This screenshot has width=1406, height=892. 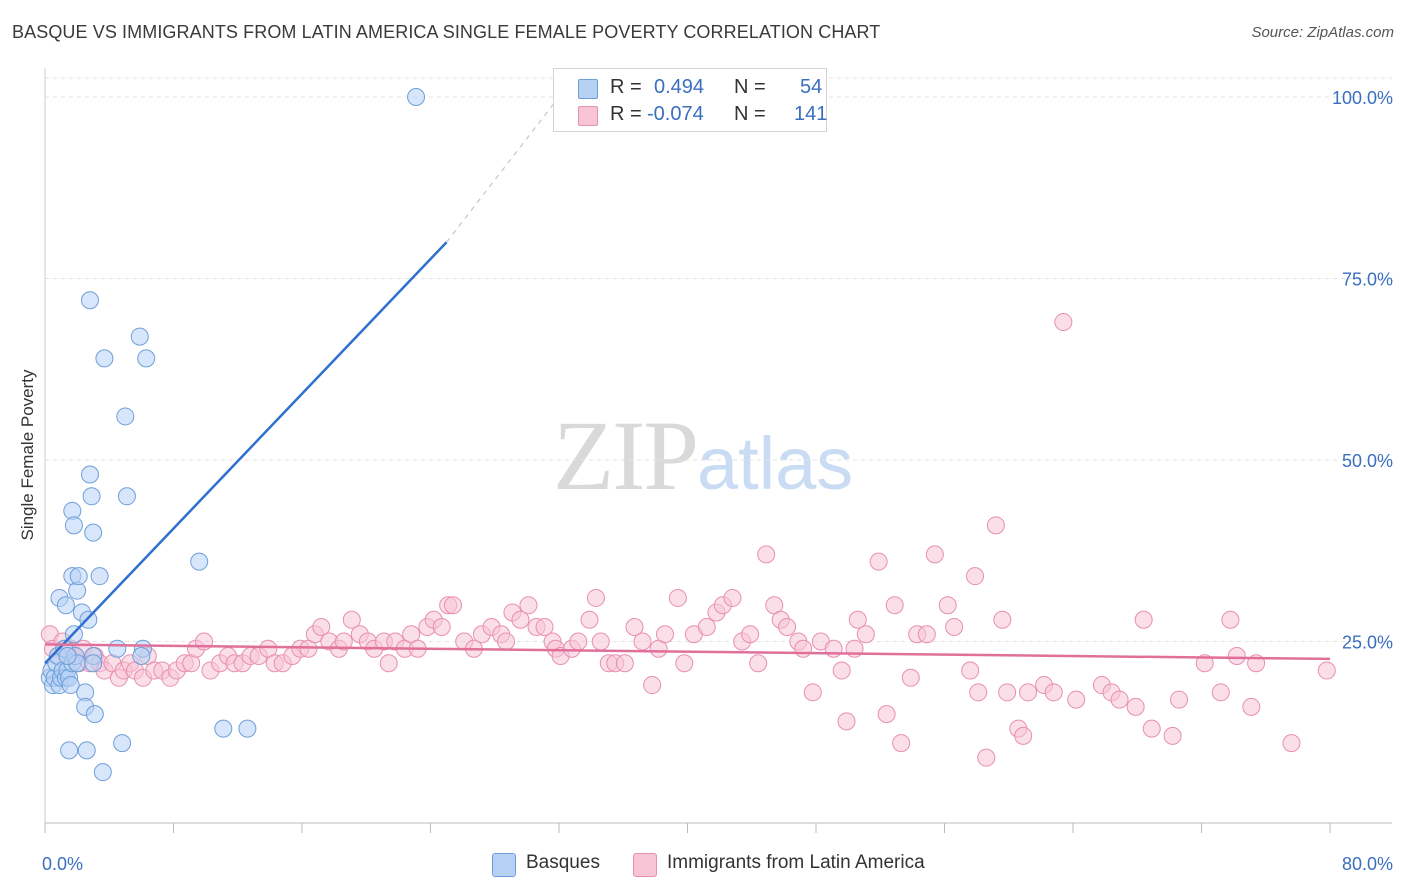 What do you see at coordinates (588, 116) in the screenshot?
I see `legend-swatch-latin` at bounding box center [588, 116].